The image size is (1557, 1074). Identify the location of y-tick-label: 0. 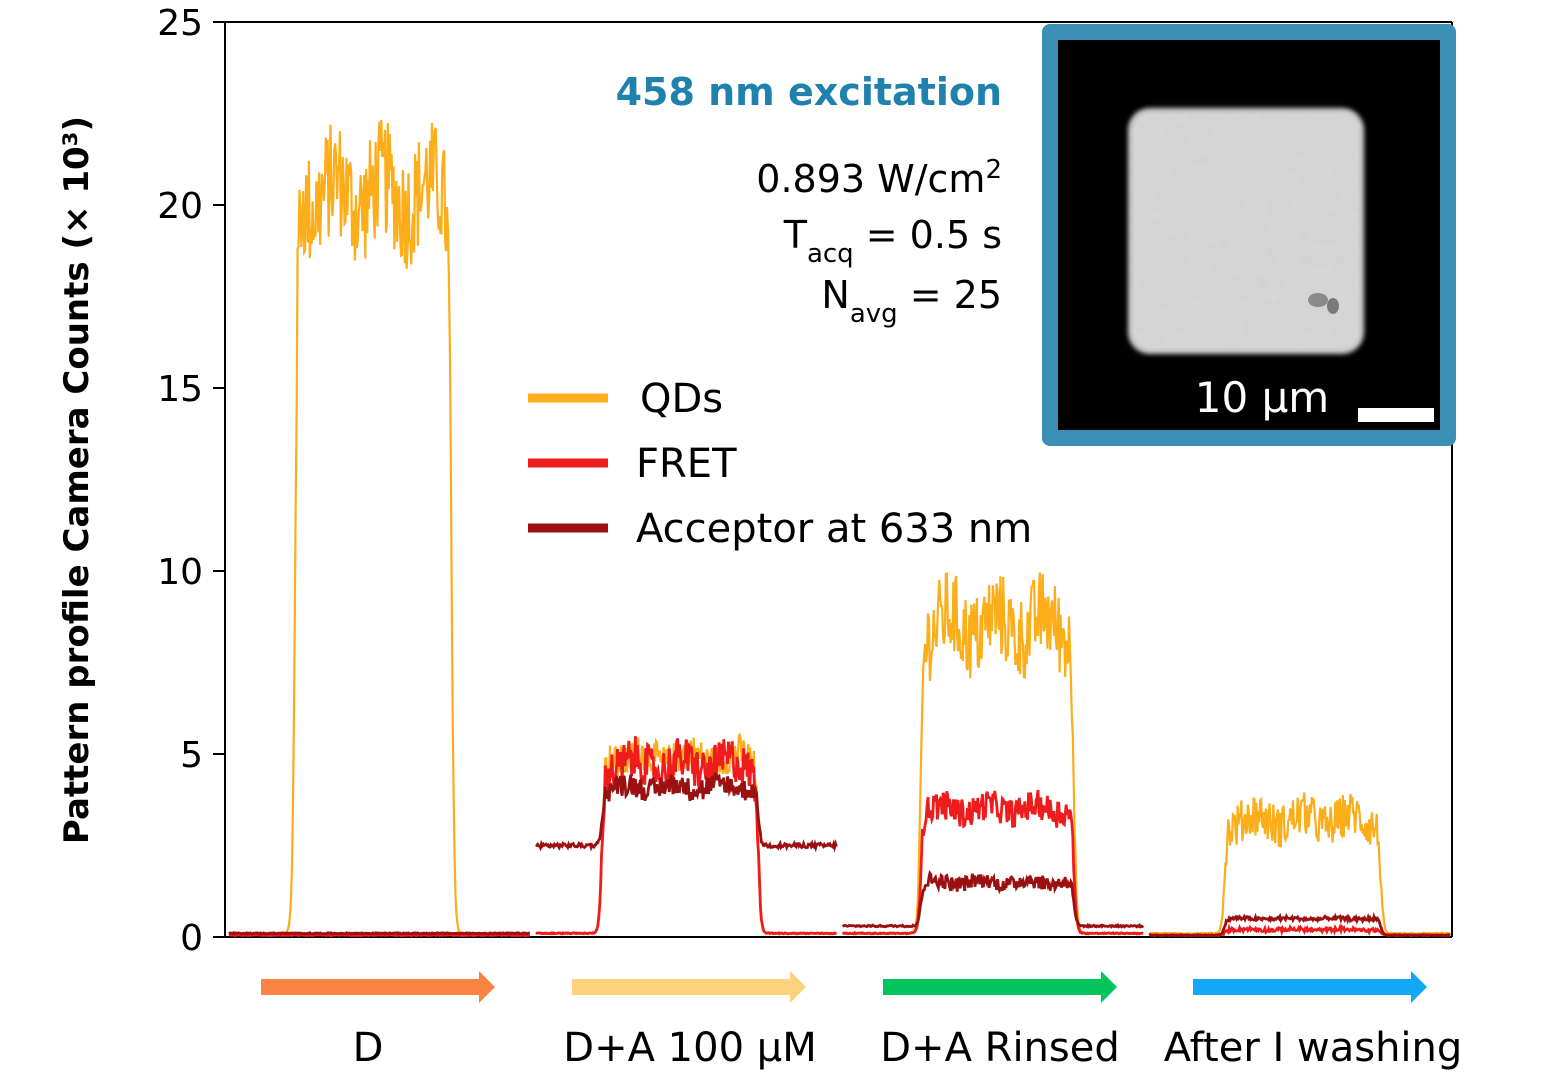
(191, 938).